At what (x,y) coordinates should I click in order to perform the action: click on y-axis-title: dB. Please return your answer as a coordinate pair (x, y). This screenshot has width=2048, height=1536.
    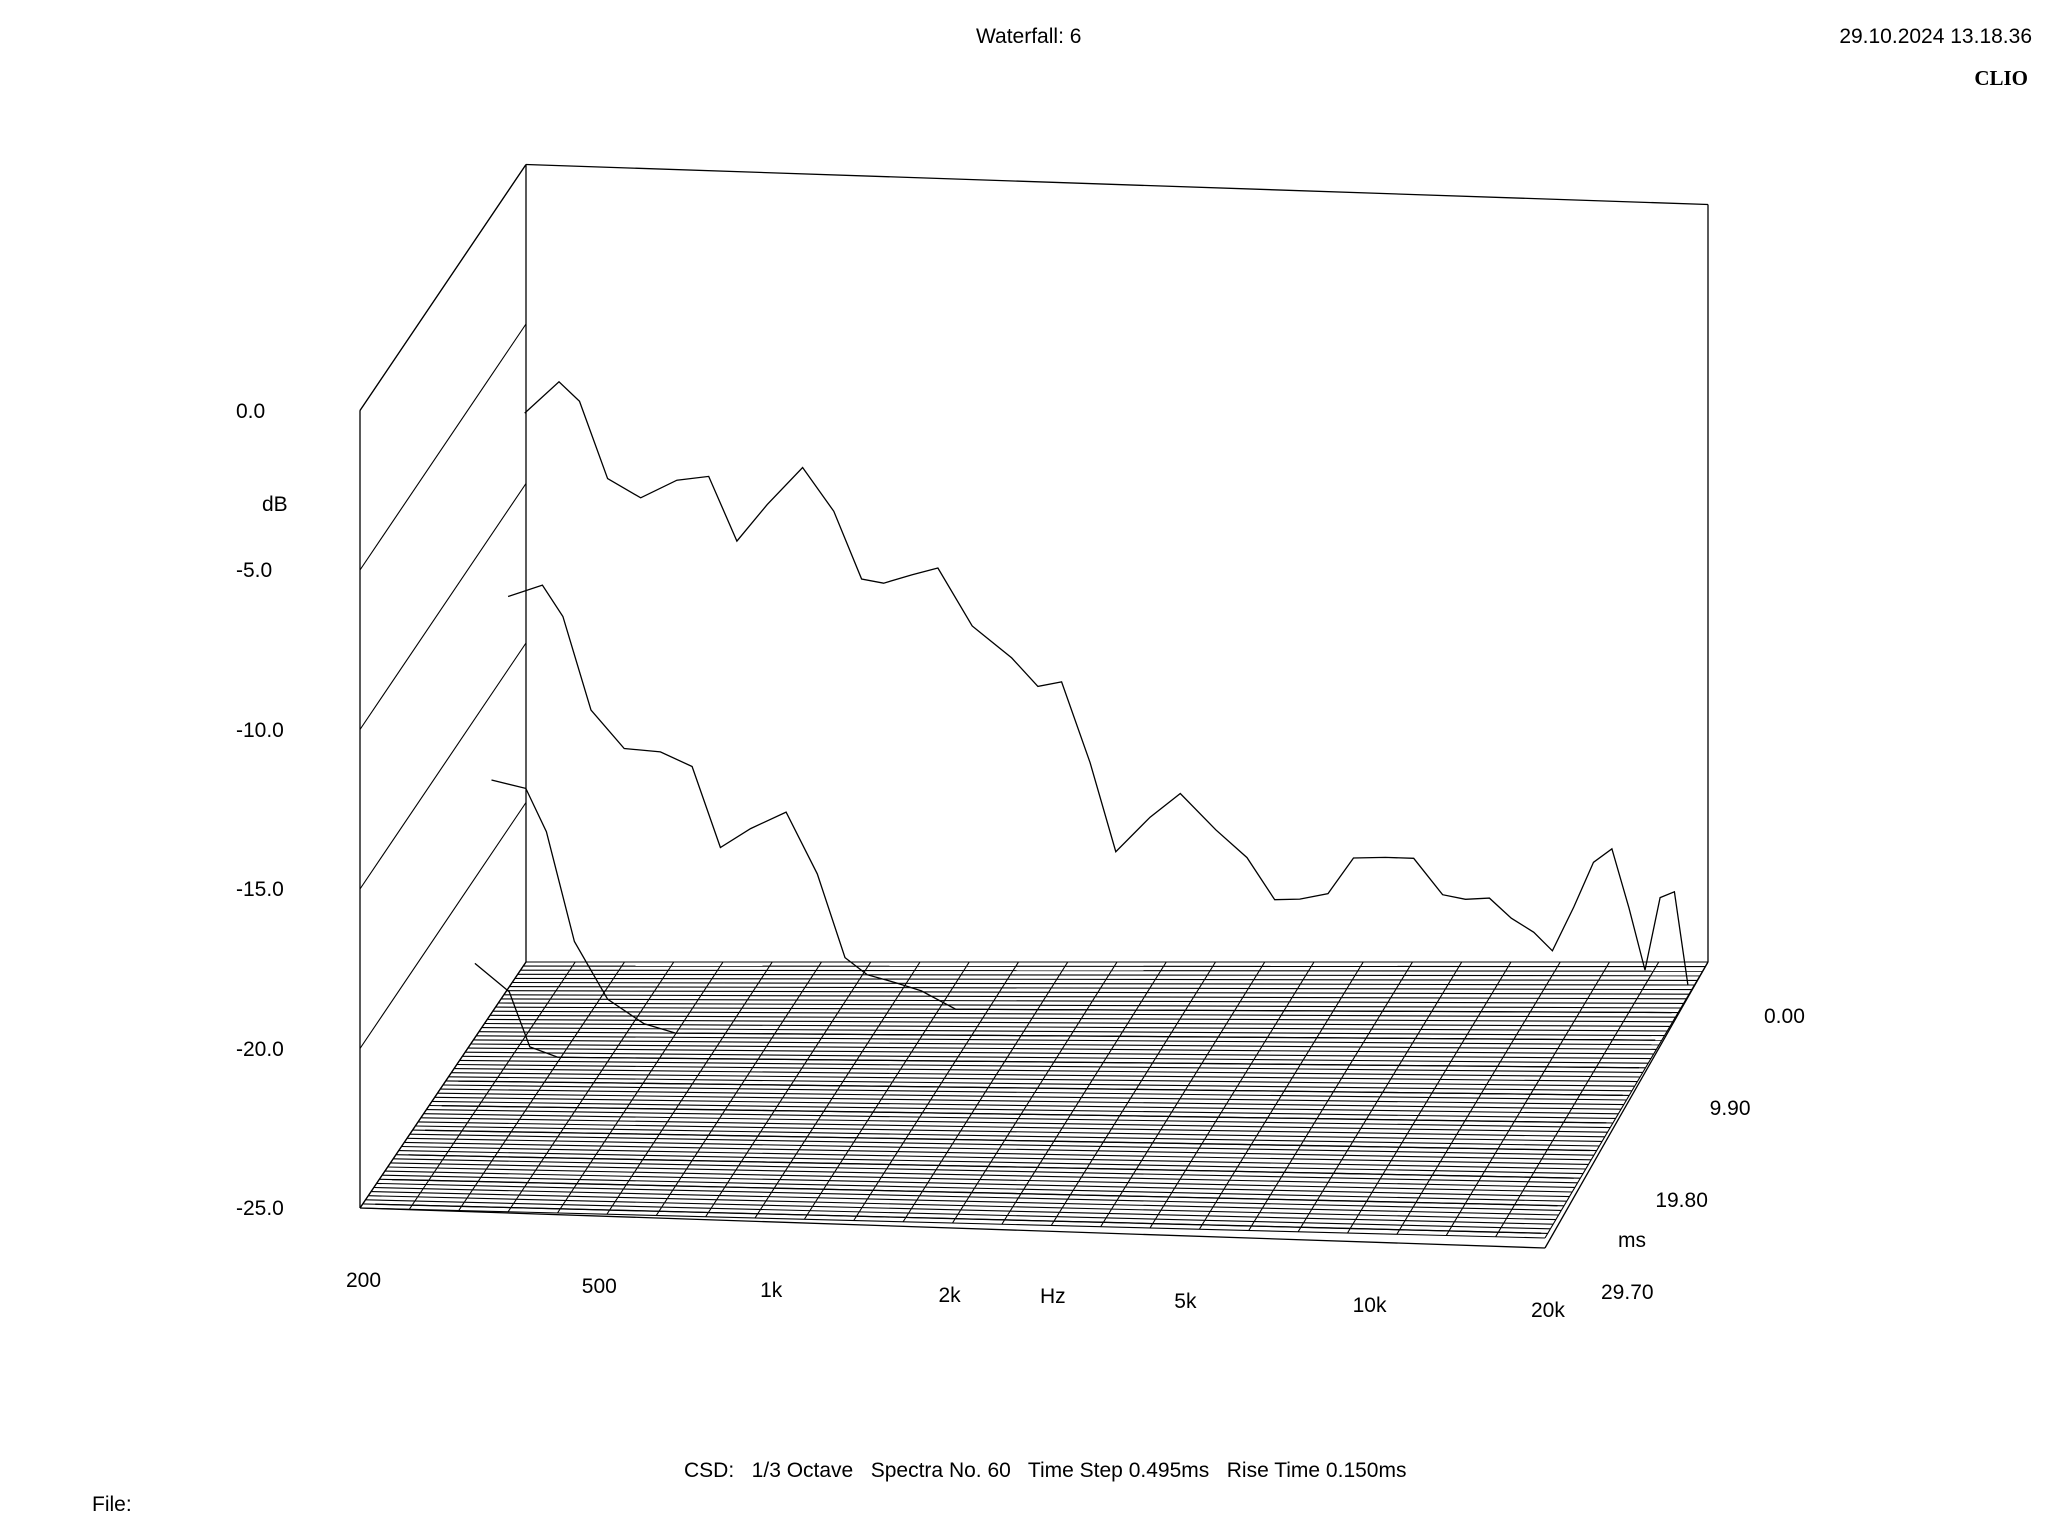
    Looking at the image, I should click on (275, 504).